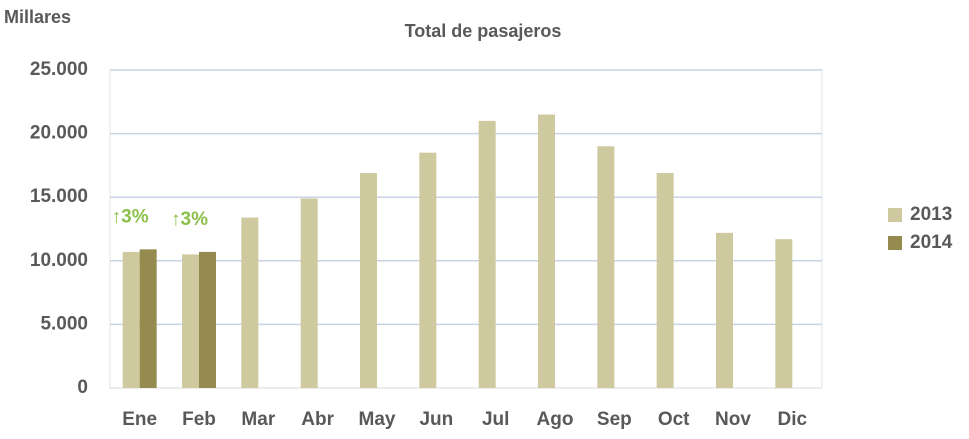 This screenshot has width=969, height=439. What do you see at coordinates (139, 419) in the screenshot?
I see `x-tick-label: Ene` at bounding box center [139, 419].